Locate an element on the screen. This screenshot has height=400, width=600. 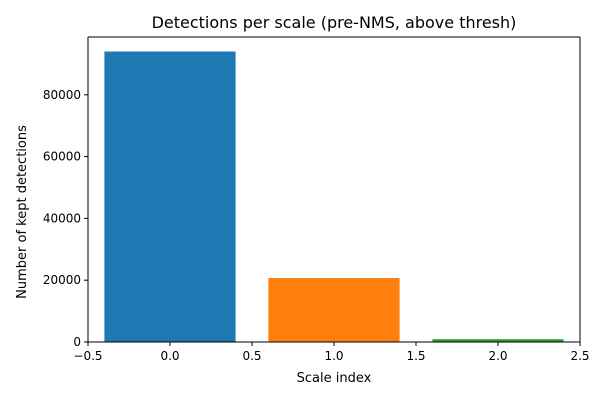
x-tick-label-3: 1.0 is located at coordinates (333, 356).